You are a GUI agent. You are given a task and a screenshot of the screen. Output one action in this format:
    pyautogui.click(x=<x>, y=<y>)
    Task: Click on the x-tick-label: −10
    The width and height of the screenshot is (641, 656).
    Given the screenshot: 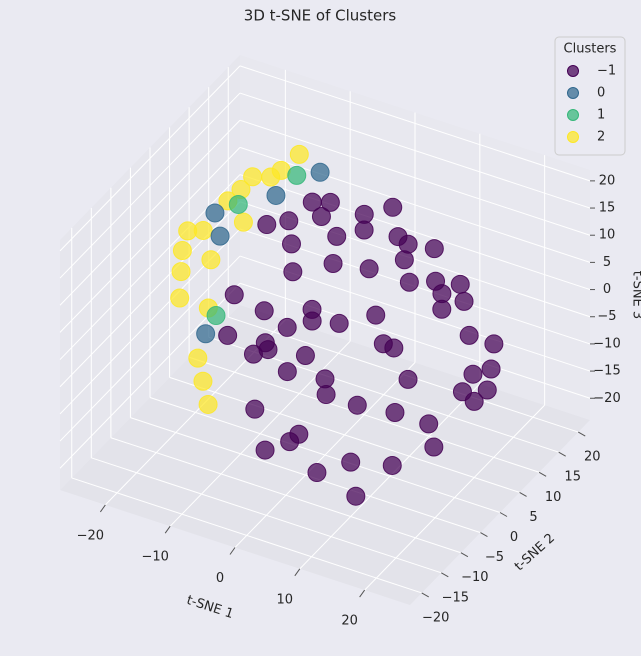 What is the action you would take?
    pyautogui.click(x=154, y=557)
    